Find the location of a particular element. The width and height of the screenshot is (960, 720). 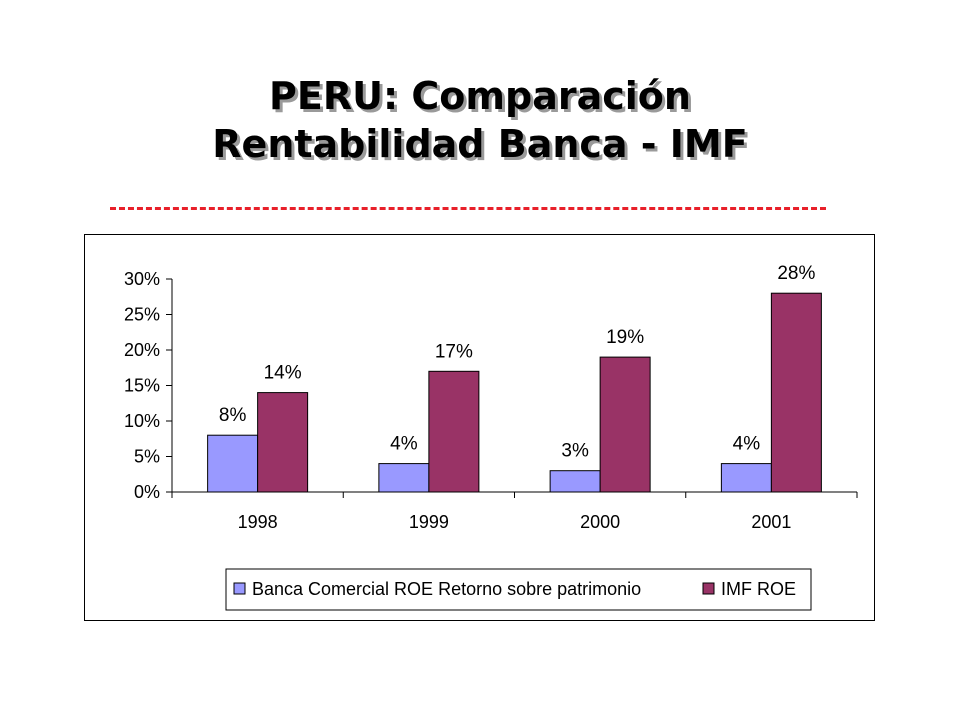

title-divider is located at coordinates (468, 208).